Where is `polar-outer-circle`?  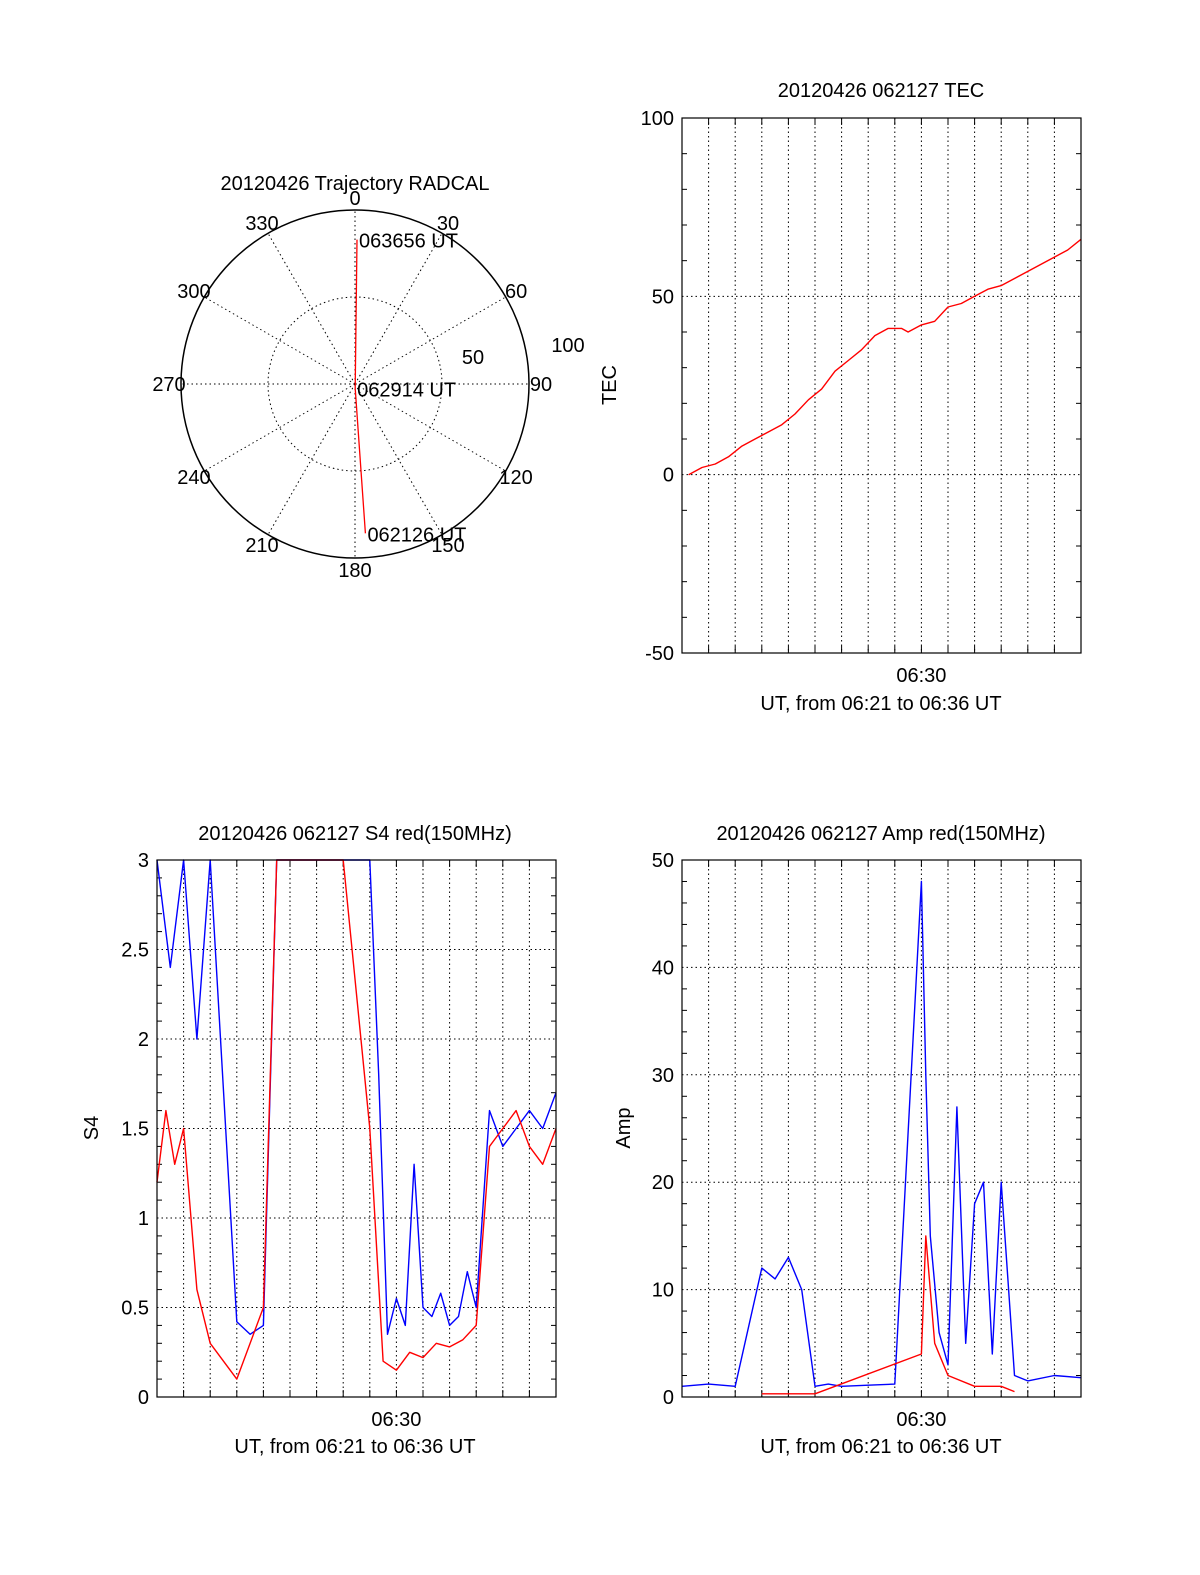
polar-outer-circle is located at coordinates (355, 384).